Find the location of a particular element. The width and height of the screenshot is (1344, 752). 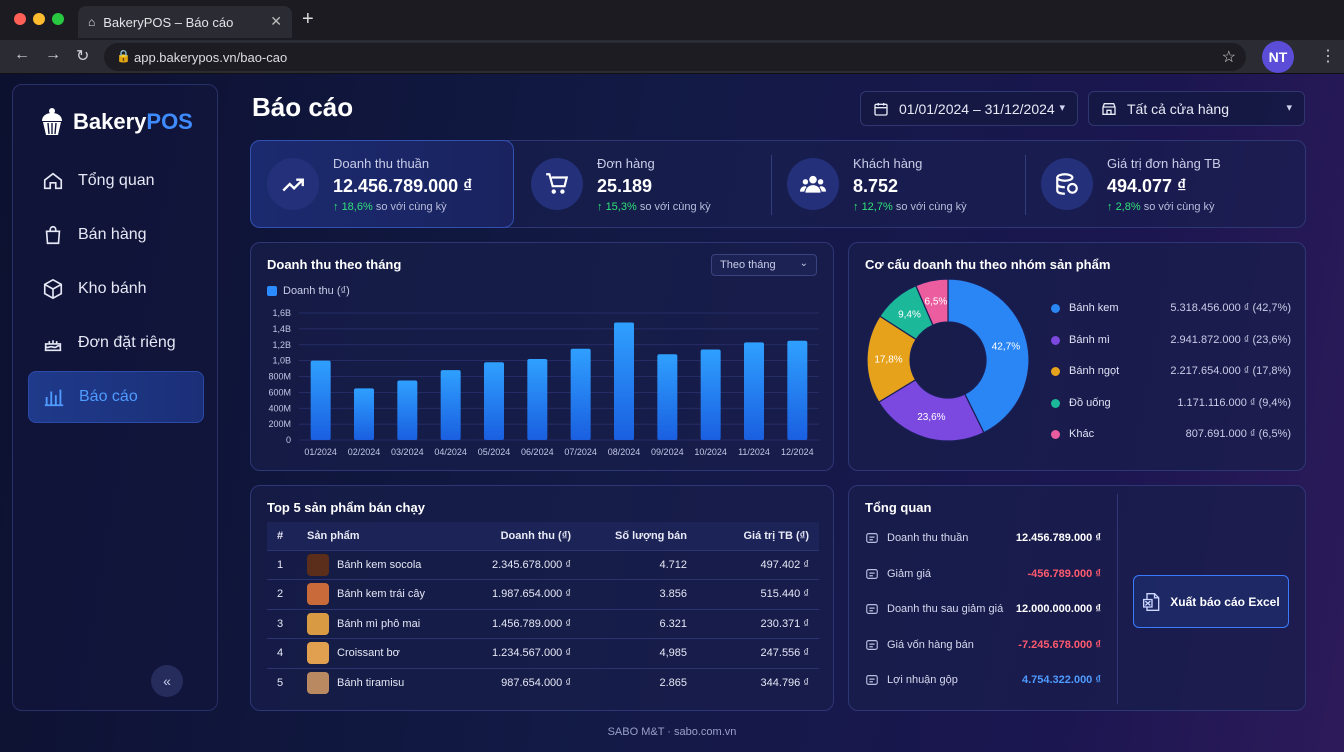

sidebar-item-don-dat-rieng: Đơn đặt riêng is located at coordinates (116, 343).